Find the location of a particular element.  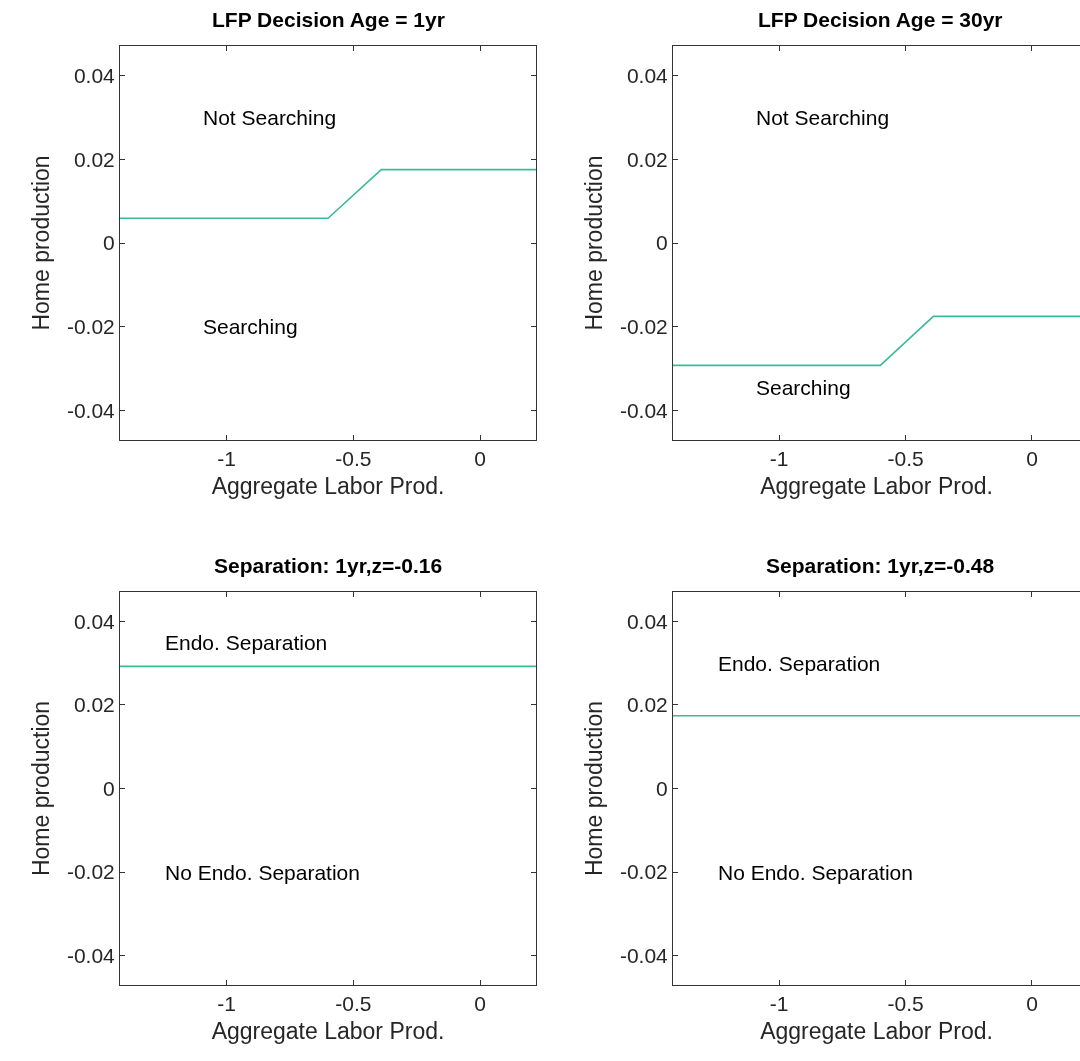

chart-title: Separation: 1yr,z=-0.48 is located at coordinates (880, 565).